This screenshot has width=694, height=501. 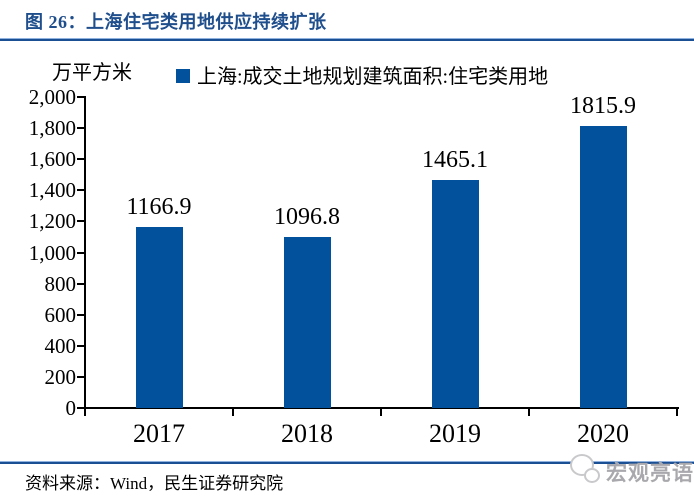 I want to click on y-tick-label: 1,200, so click(x=52, y=221).